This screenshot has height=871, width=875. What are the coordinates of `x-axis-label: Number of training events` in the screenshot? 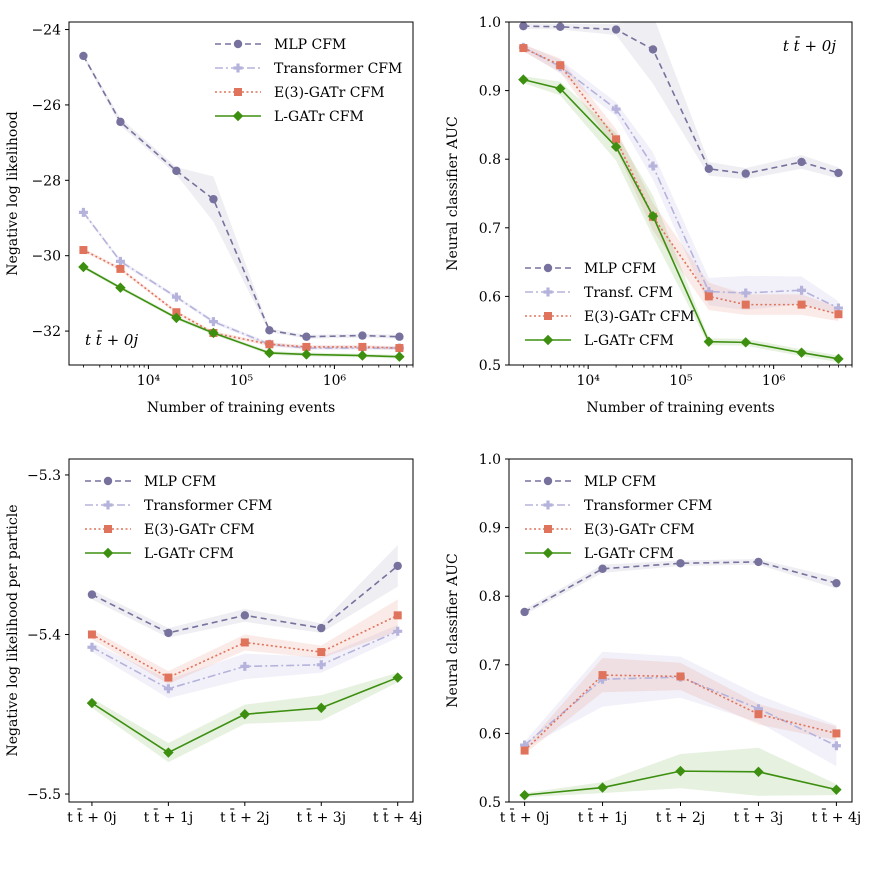 It's located at (680, 408).